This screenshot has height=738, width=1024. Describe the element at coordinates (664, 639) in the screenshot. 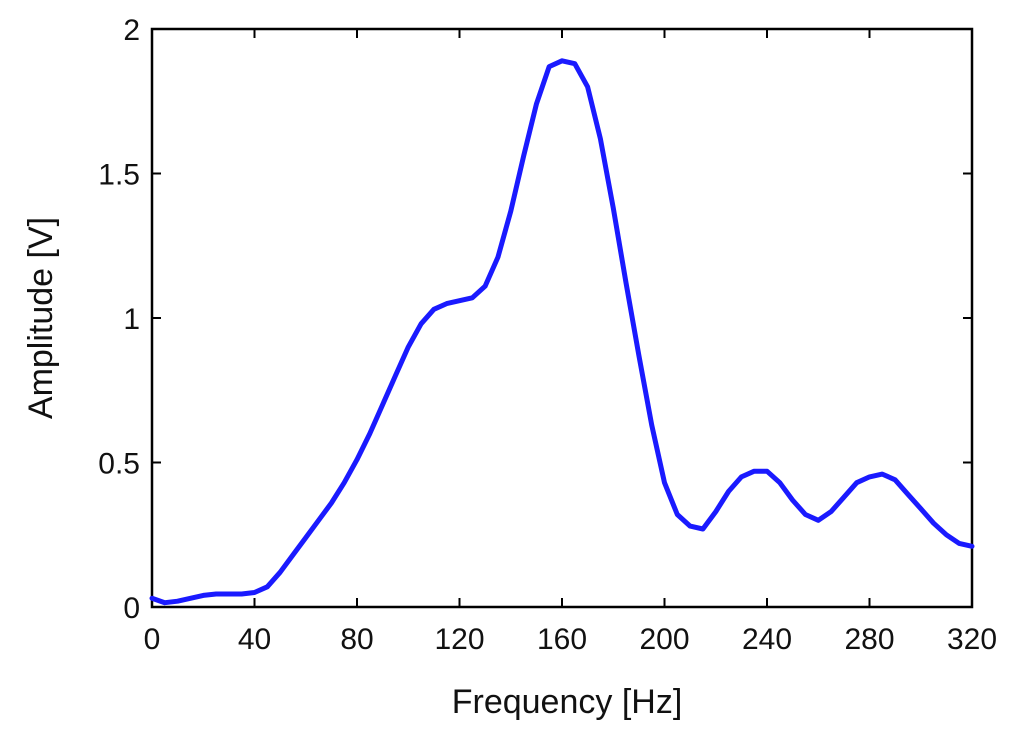

I see `x-tick-label: 200` at that location.